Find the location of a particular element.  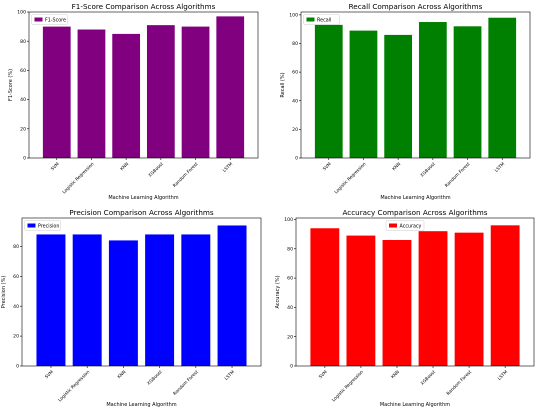

legend: F1-Score is located at coordinates (49, 19).